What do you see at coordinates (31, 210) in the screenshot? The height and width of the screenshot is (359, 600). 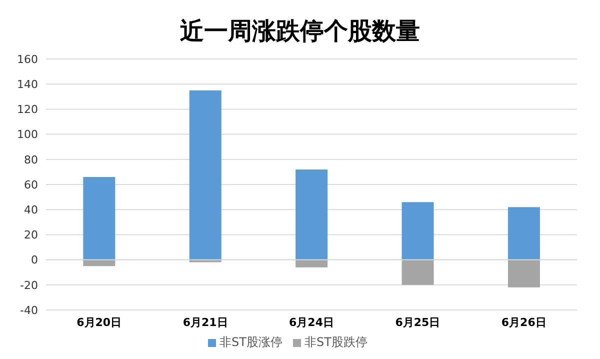 I see `y-tick-label: 40` at bounding box center [31, 210].